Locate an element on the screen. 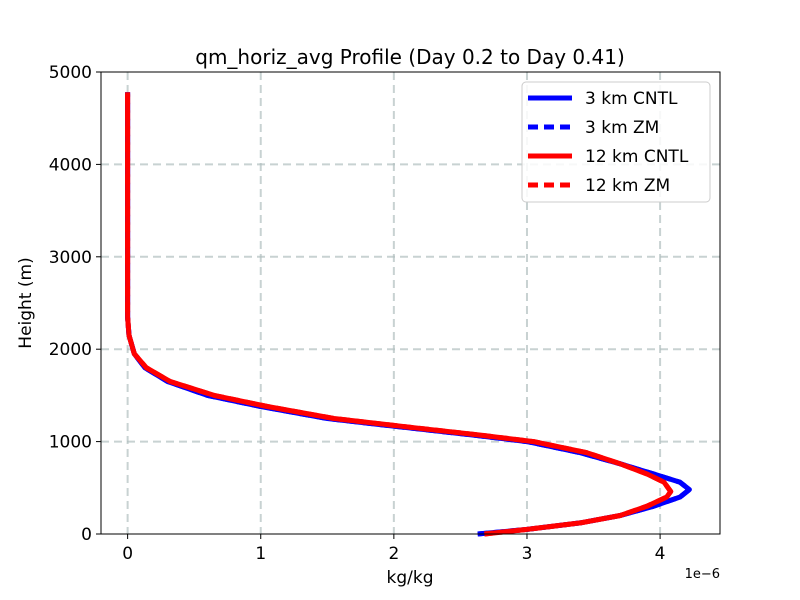  x-tick-label: 1 is located at coordinates (260, 554).